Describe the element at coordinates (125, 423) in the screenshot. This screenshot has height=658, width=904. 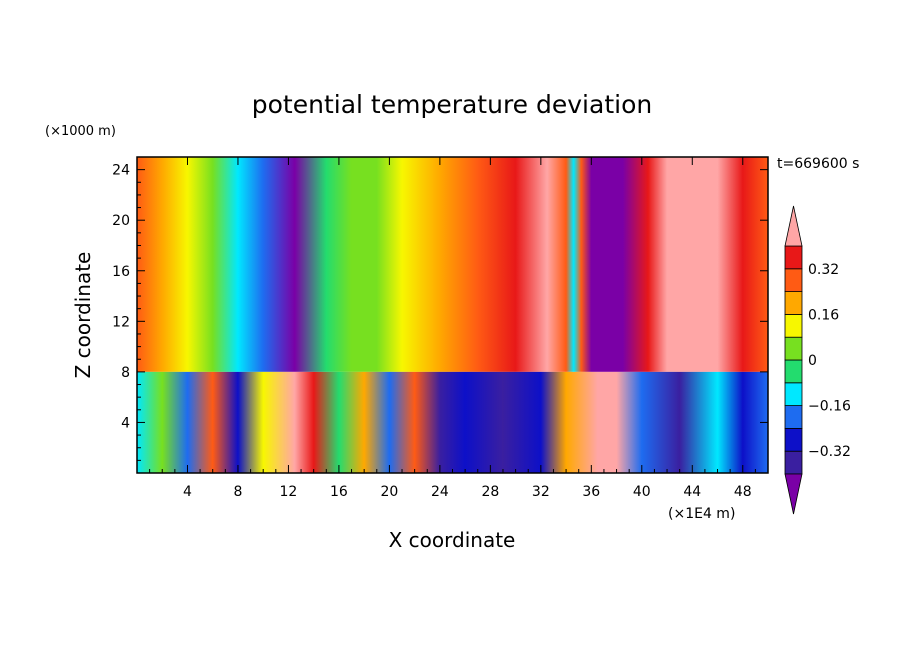
I see `y-tick-label: 4` at that location.